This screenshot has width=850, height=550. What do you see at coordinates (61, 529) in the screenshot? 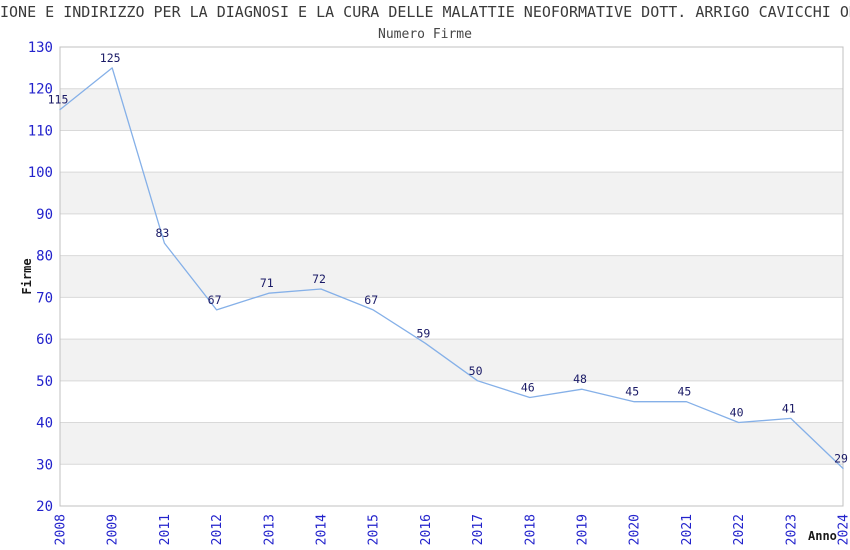
I see `x-tick-label: 2008` at bounding box center [61, 529].